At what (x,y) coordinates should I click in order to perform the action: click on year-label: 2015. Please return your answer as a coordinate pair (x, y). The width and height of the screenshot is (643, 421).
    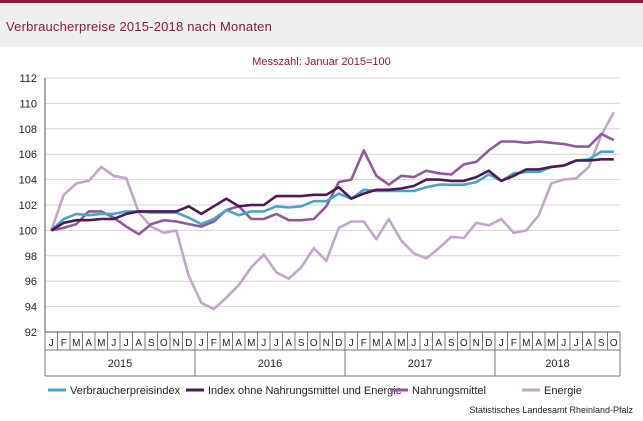
    Looking at the image, I should click on (120, 364).